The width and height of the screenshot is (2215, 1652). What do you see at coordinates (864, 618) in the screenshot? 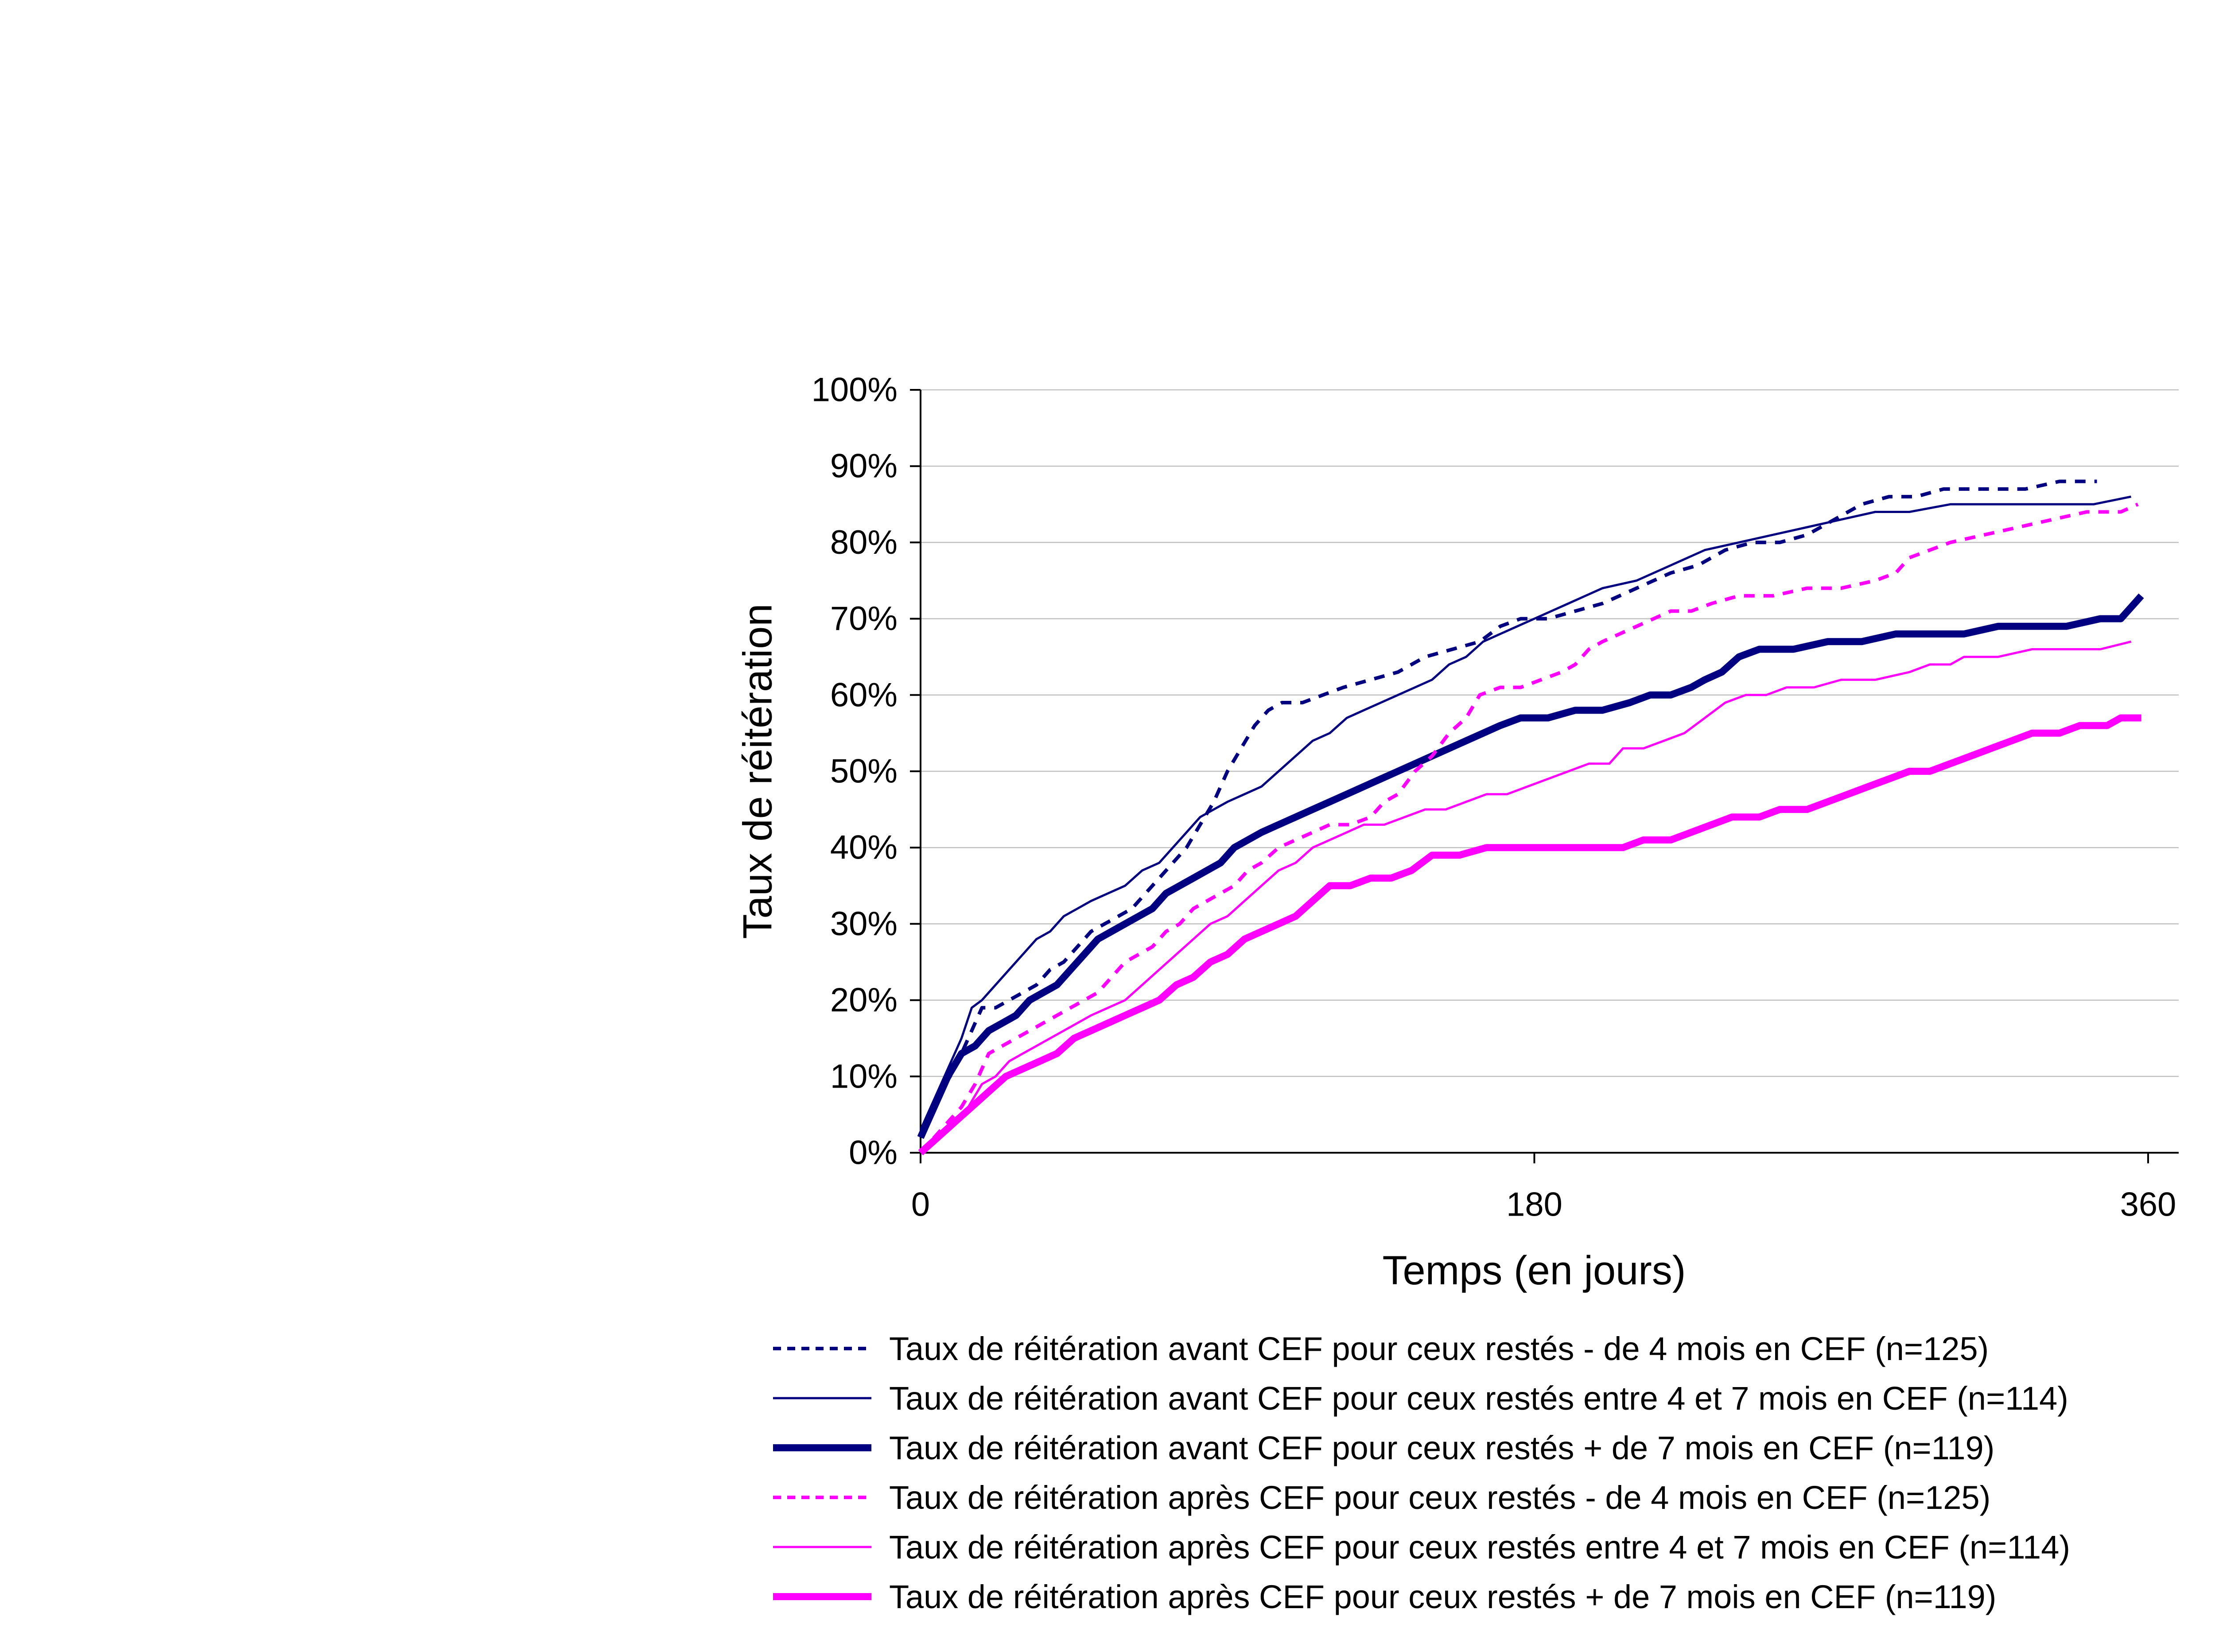
I see `y-tick-label: 70%` at bounding box center [864, 618].